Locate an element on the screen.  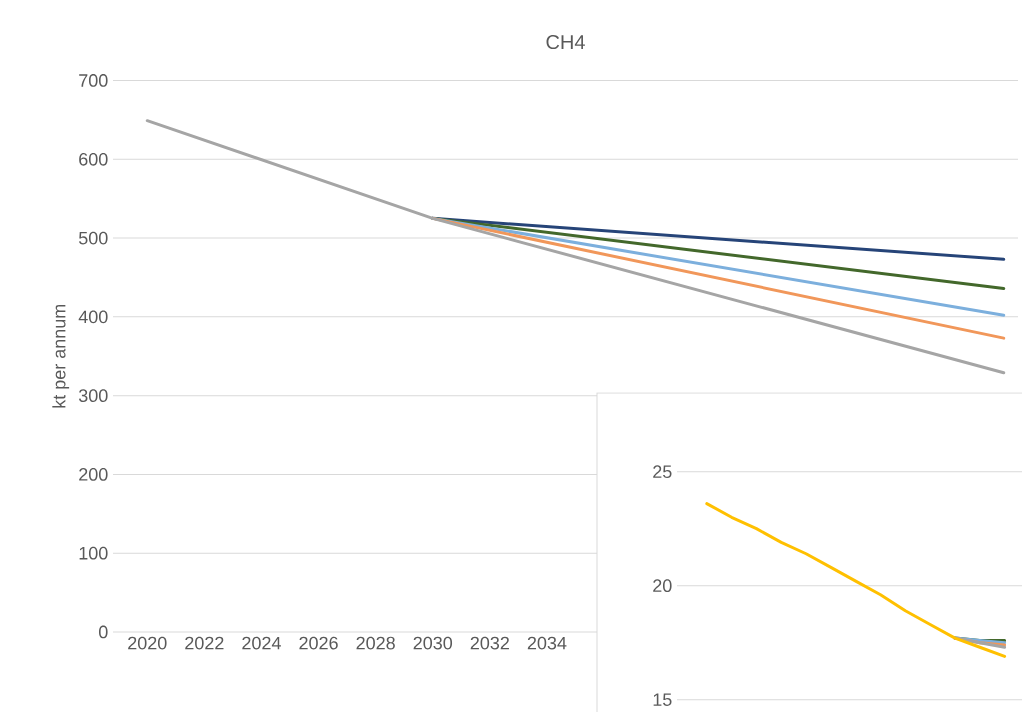
x-tick-label: 2030 is located at coordinates (433, 643).